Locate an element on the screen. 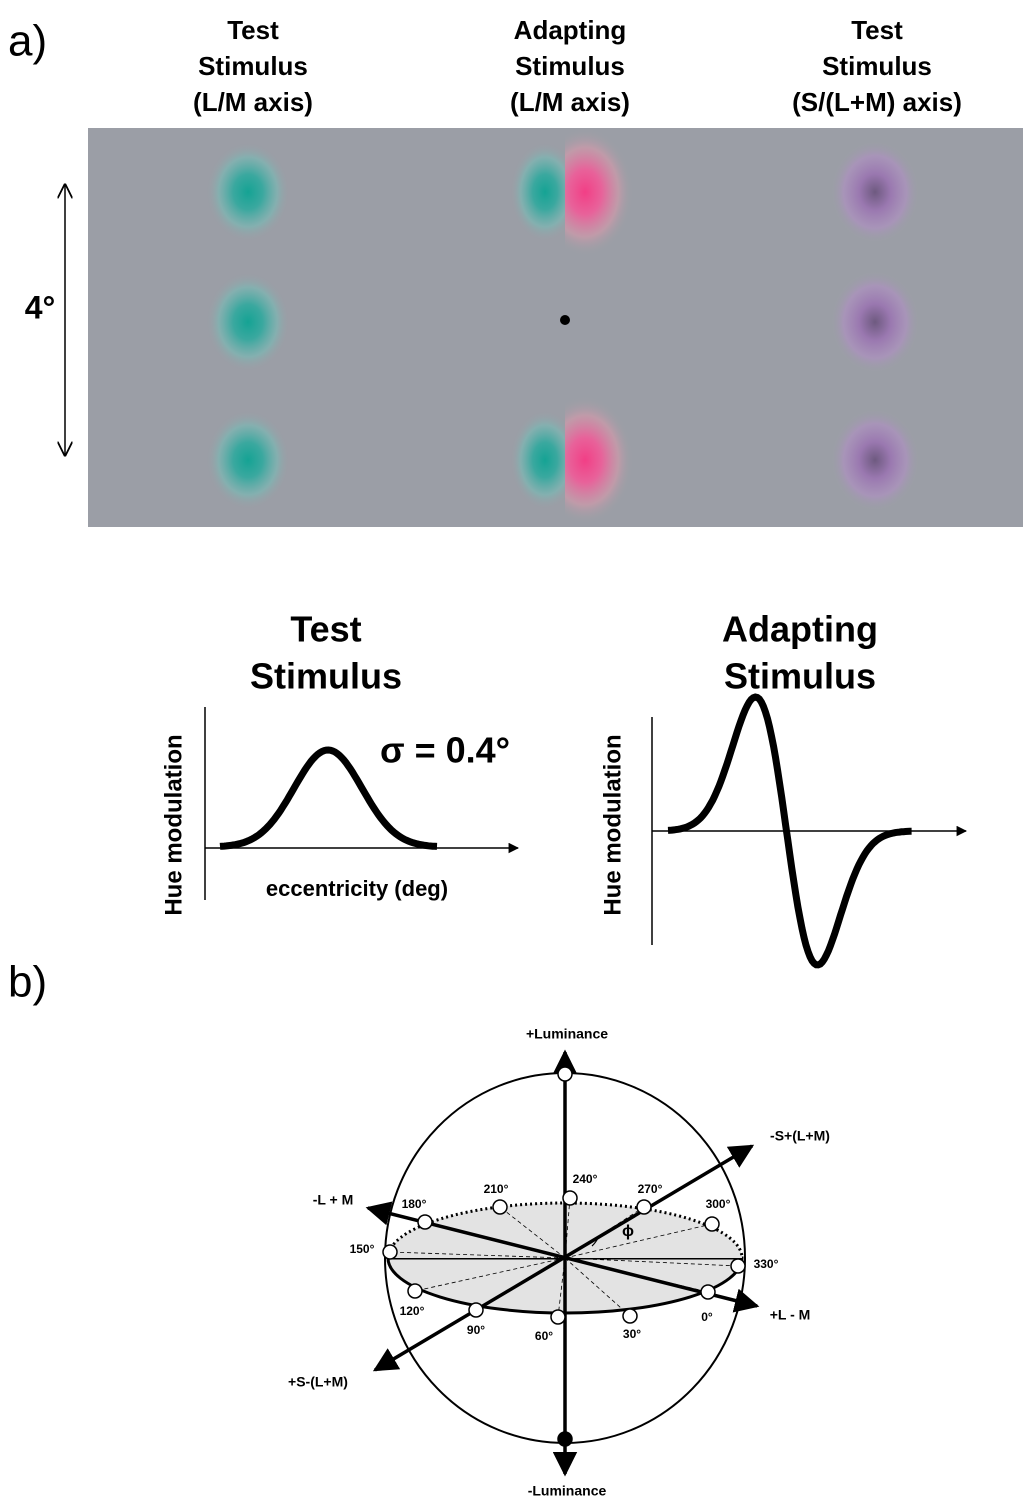 This screenshot has height=1501, width=1023. lm-axis is located at coordinates (562, 1257).